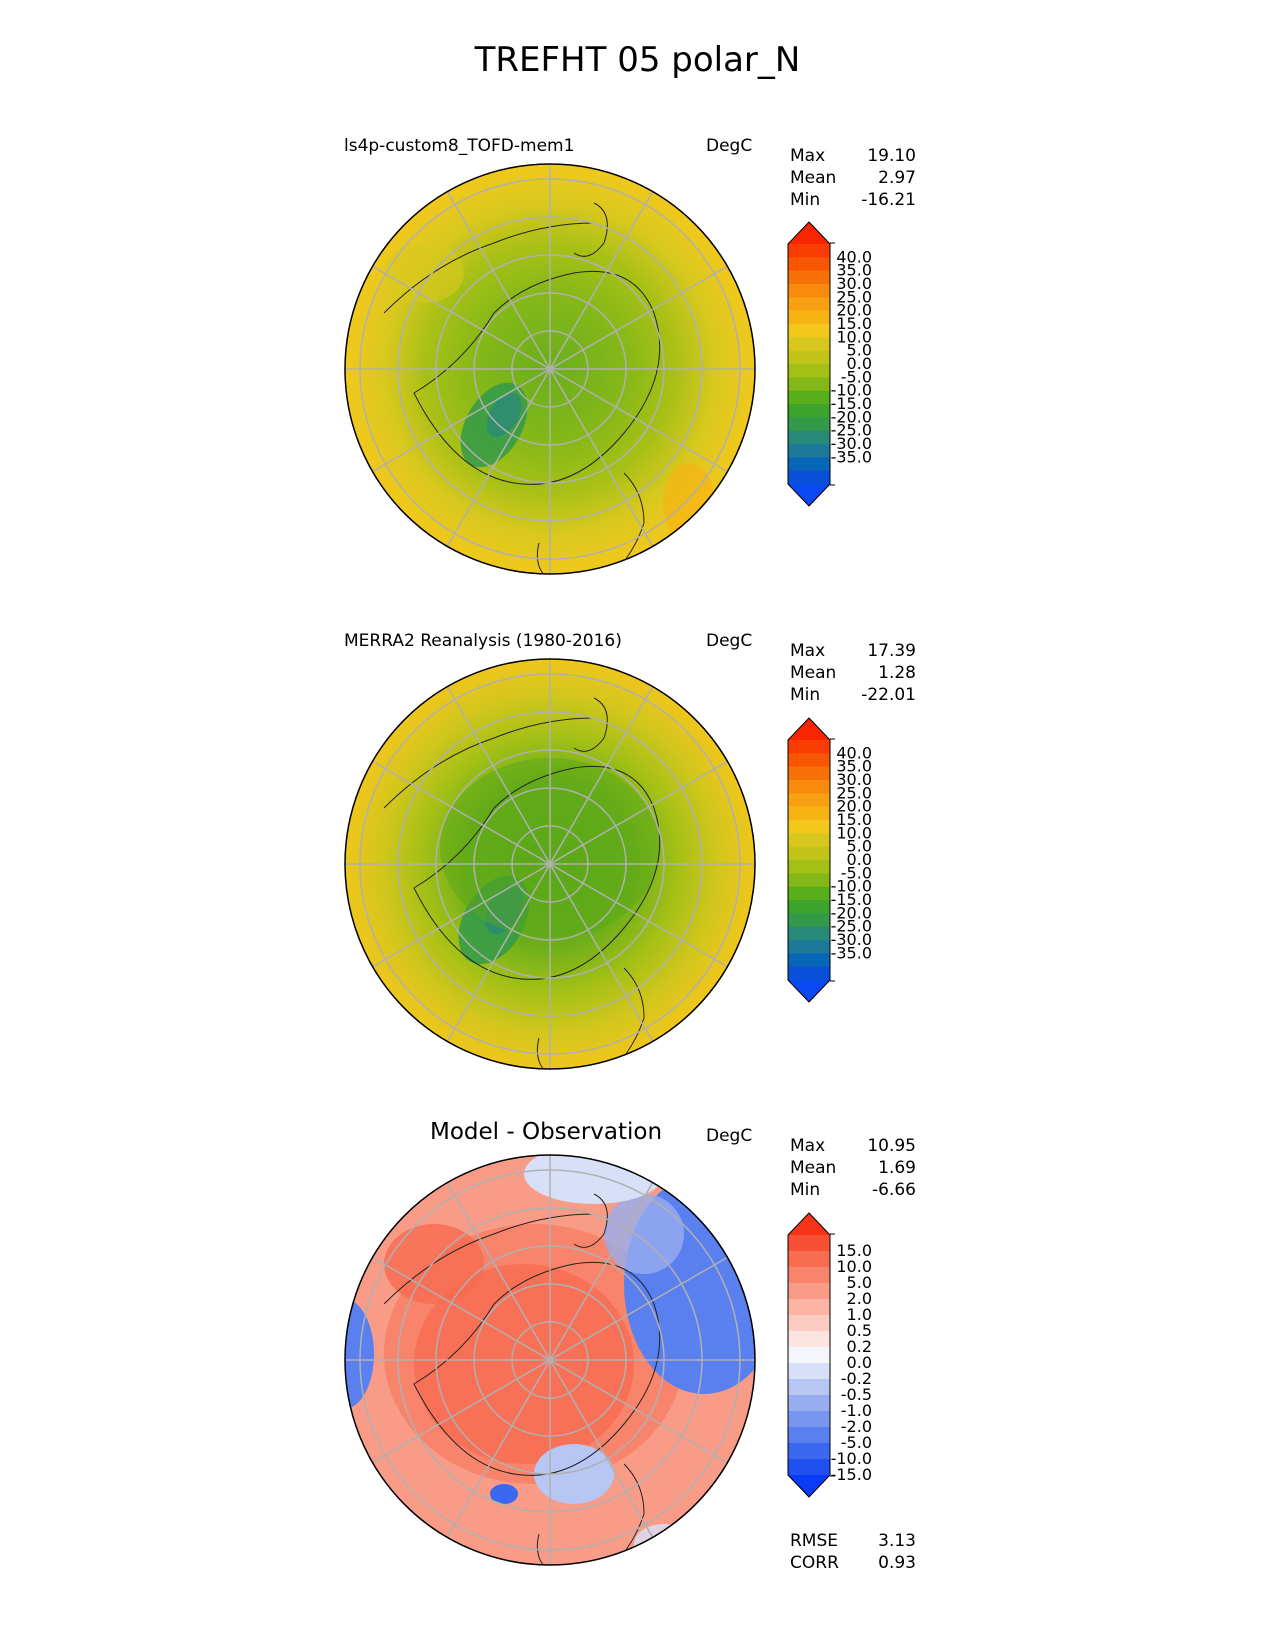 The image size is (1275, 1650). Describe the element at coordinates (851, 456) in the screenshot. I see `colorbar-tick-label: -35.0` at that location.